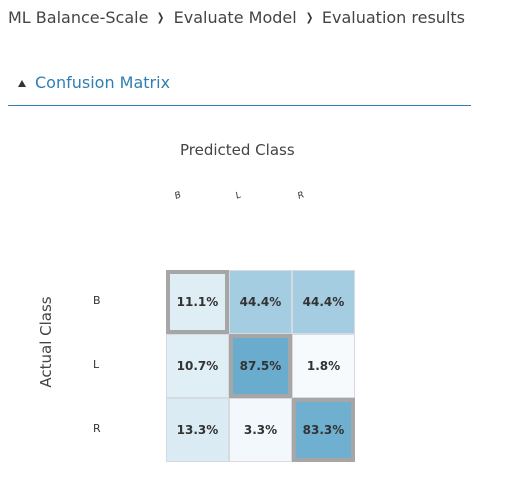 The height and width of the screenshot is (498, 514). I want to click on x-axis-title: Predicted Class, so click(237, 150).